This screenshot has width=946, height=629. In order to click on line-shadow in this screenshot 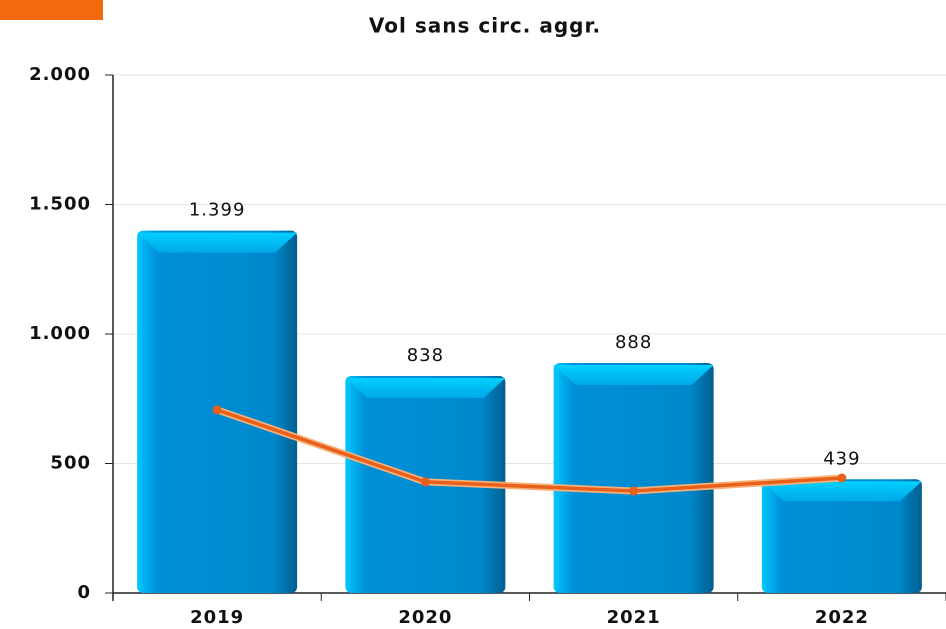, I will do `click(529, 450)`.